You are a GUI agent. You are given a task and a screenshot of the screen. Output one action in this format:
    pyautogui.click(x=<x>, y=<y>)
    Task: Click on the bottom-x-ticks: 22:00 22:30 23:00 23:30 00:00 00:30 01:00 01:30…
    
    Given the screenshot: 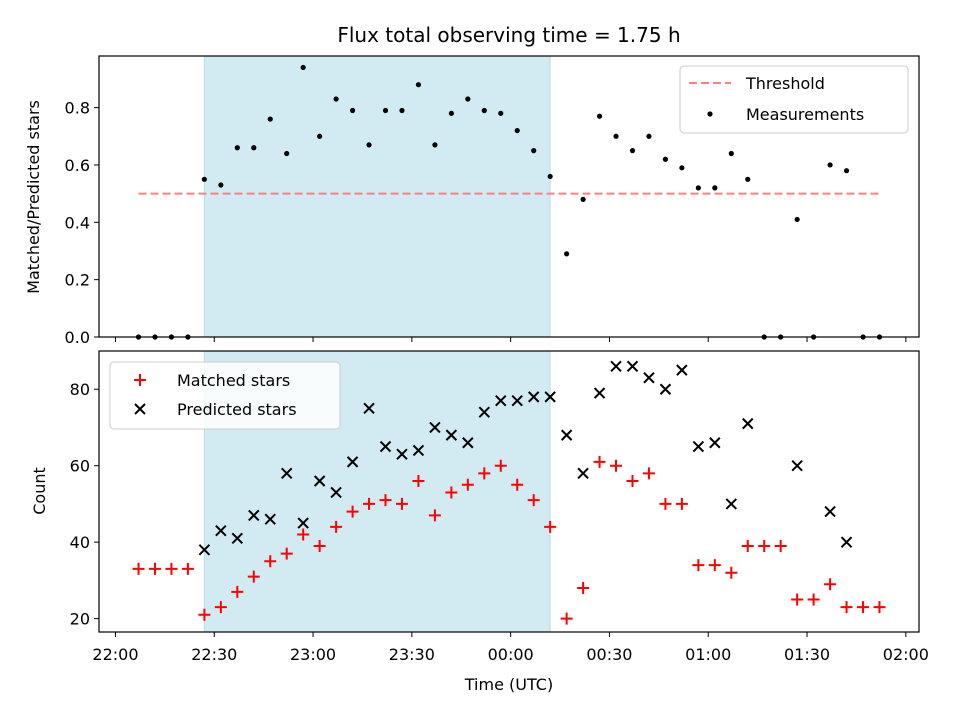 What is the action you would take?
    pyautogui.click(x=510, y=648)
    